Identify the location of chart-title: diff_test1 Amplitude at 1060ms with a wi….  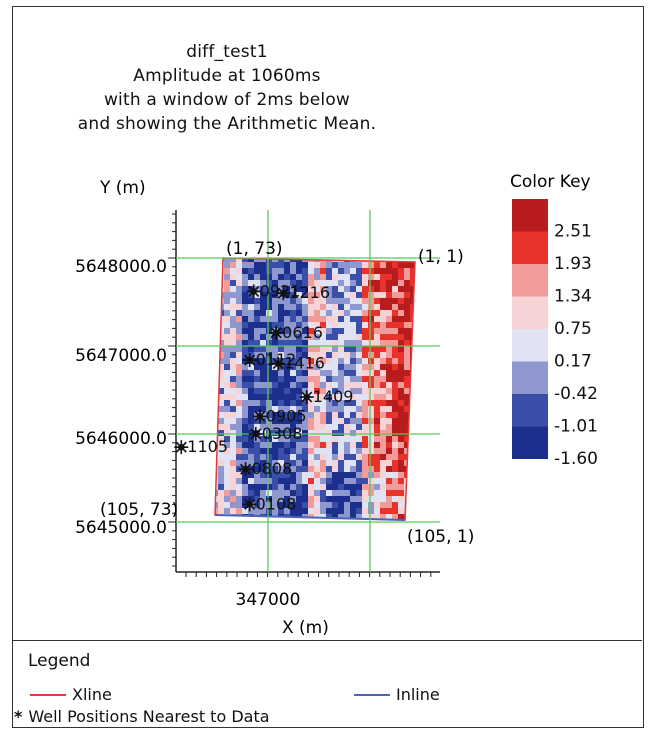
(227, 88).